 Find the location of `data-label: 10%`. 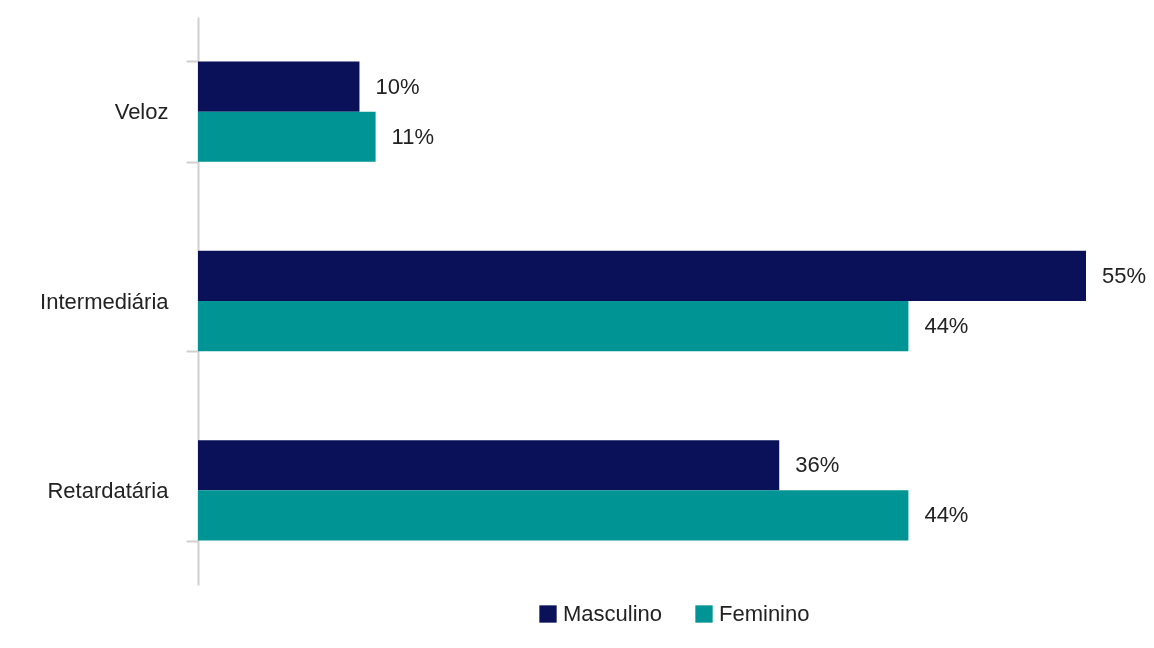

data-label: 10% is located at coordinates (397, 86).